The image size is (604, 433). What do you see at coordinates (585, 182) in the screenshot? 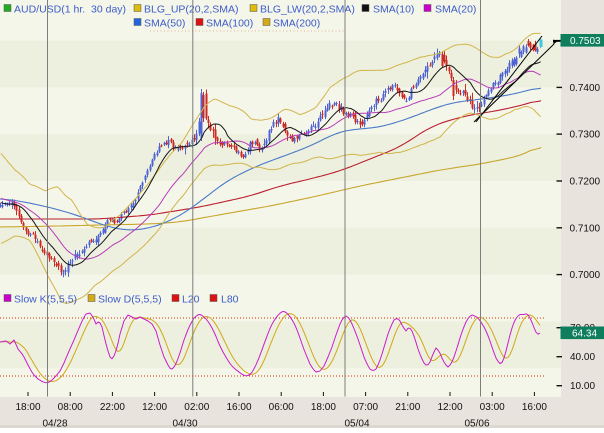
I see `svg-text: 0.7200` at bounding box center [585, 182].